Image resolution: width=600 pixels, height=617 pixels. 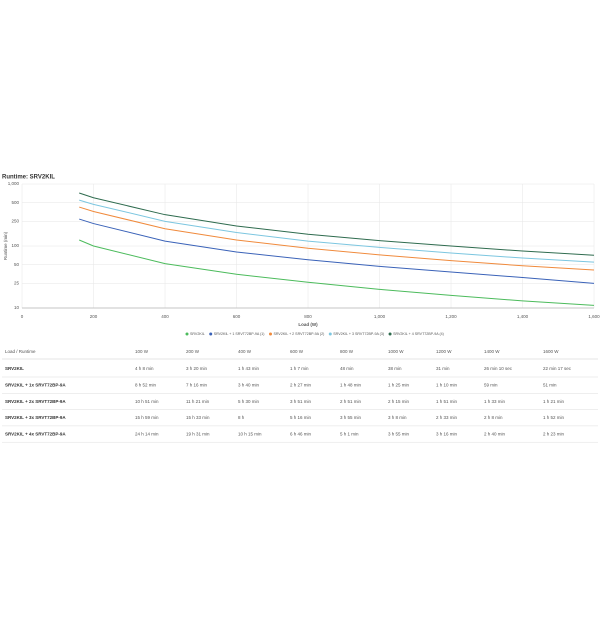 I want to click on x-tick-label: 1,600, so click(x=594, y=316).